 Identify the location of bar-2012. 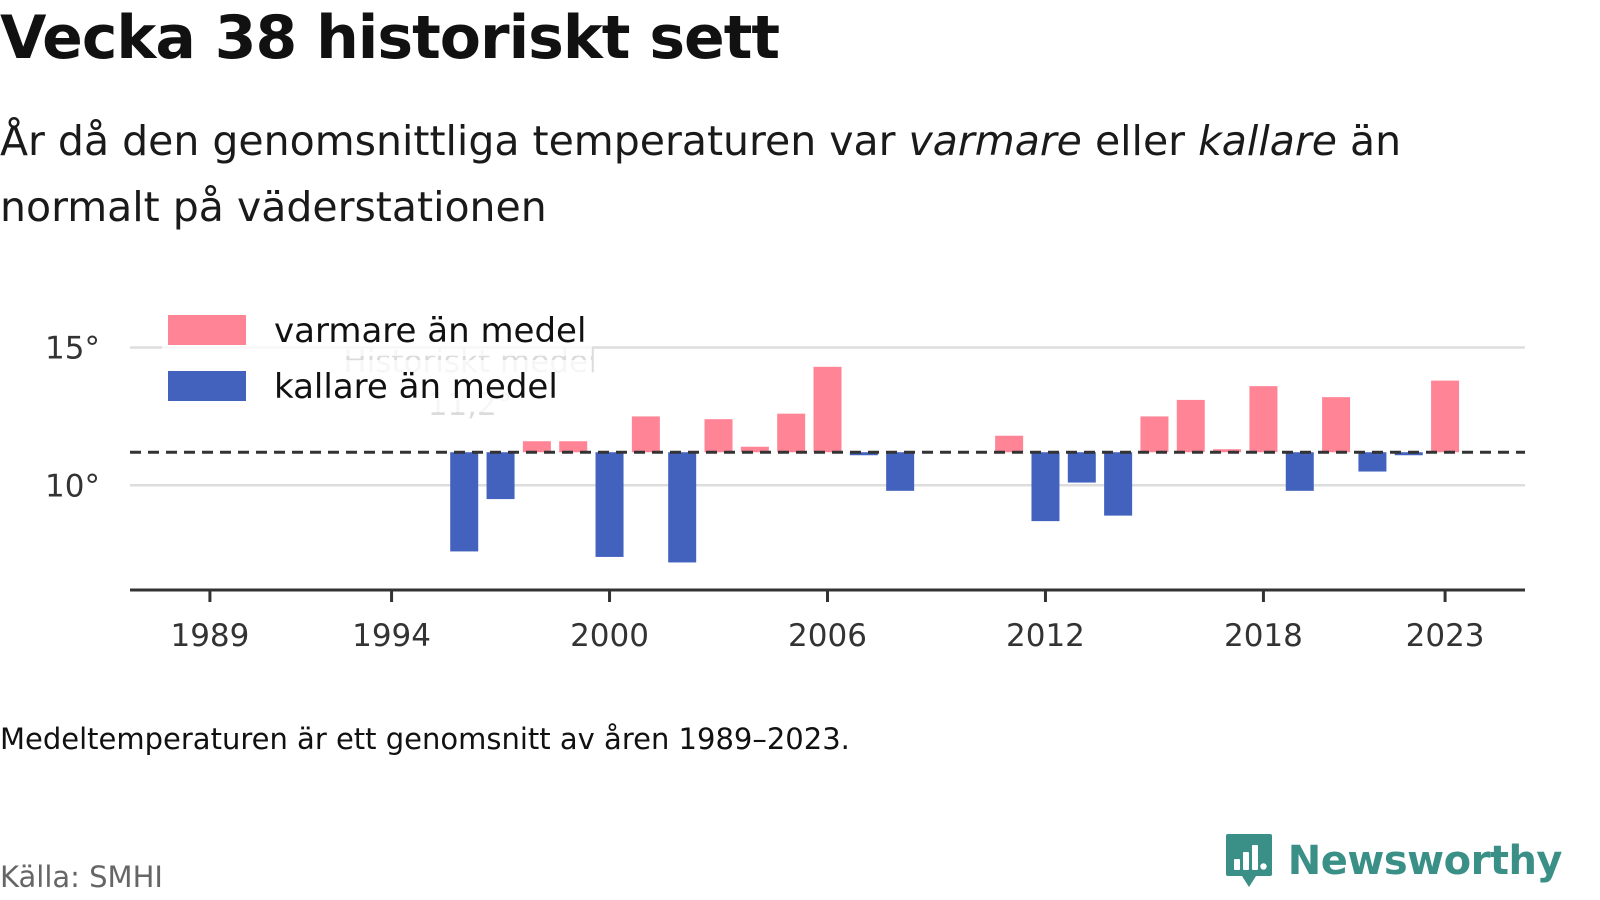
(1045, 487).